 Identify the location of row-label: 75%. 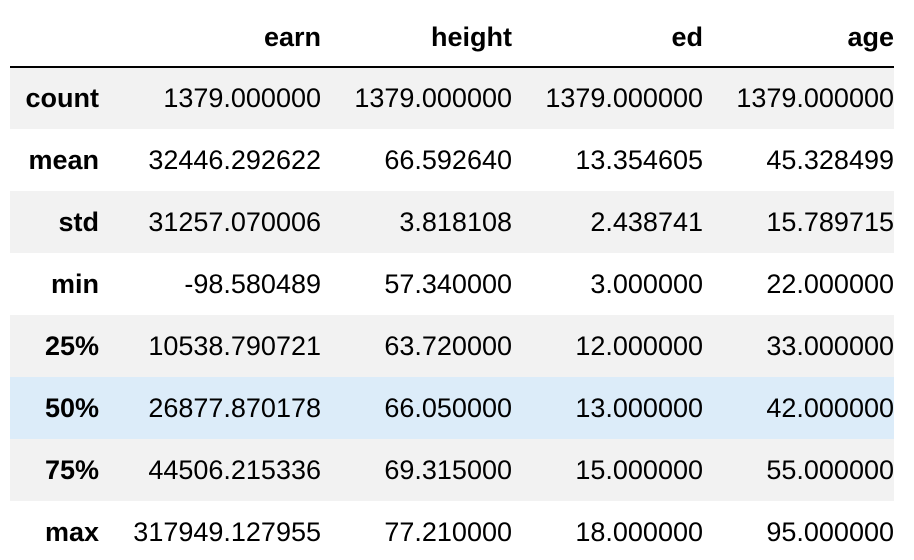
(71, 469).